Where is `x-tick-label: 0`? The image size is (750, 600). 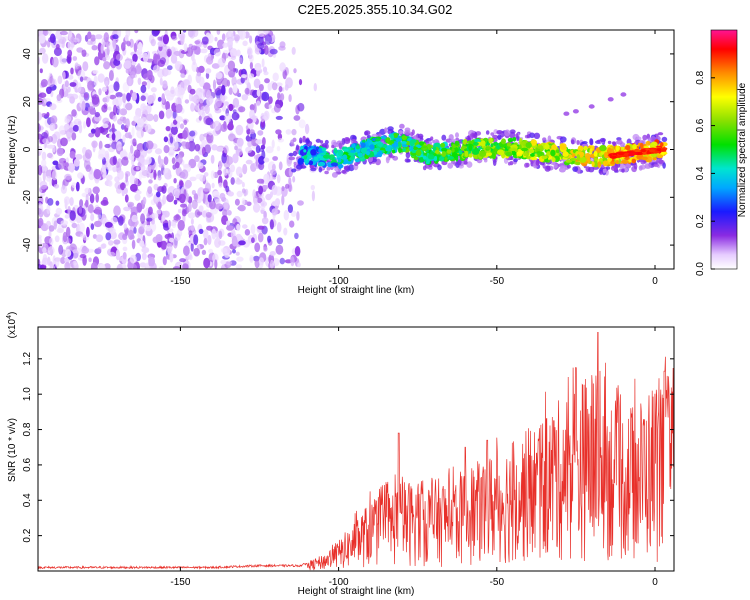 x-tick-label: 0 is located at coordinates (655, 582).